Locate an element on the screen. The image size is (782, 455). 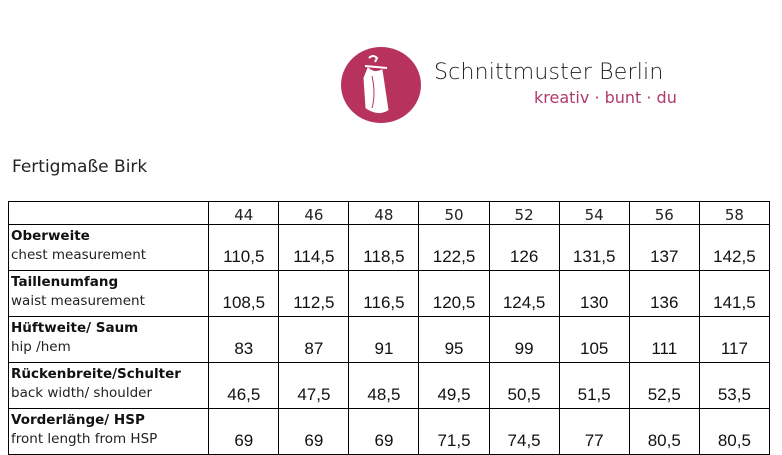
measurement-cell: 118,5 is located at coordinates (384, 247).